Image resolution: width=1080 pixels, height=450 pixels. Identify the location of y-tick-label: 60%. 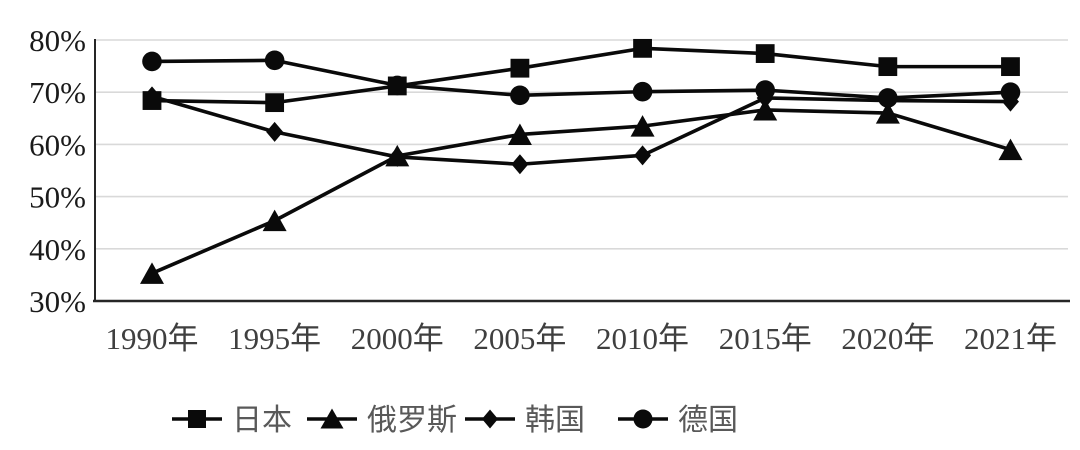
(57, 144).